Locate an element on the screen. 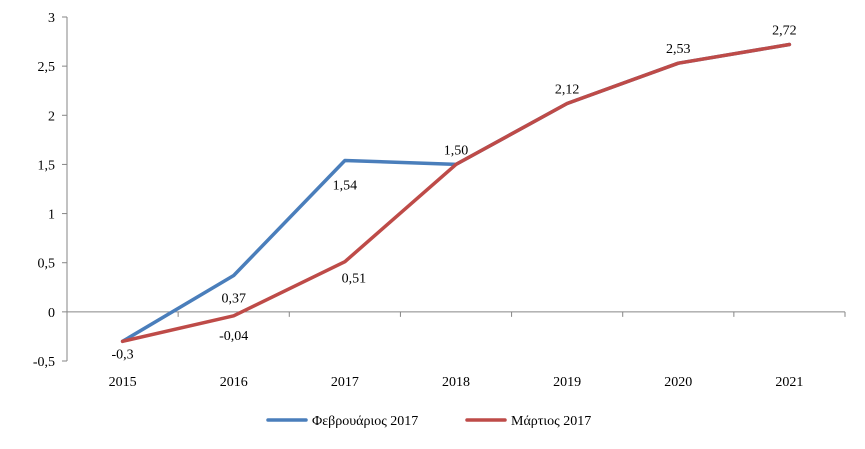 The height and width of the screenshot is (449, 865). data-label: 1,54 is located at coordinates (345, 185).